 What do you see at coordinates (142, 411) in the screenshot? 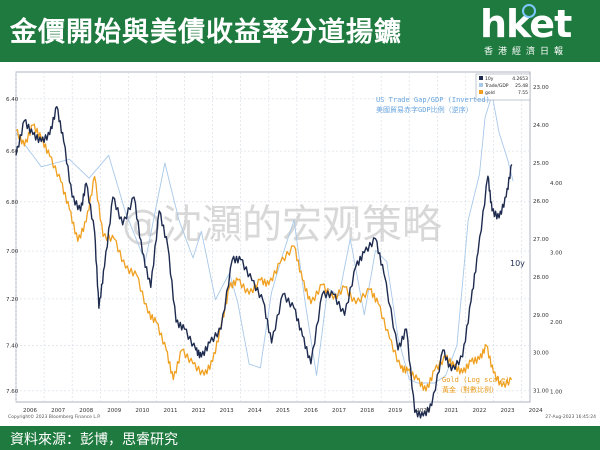
I see `x-tick-label: 2010` at bounding box center [142, 411].